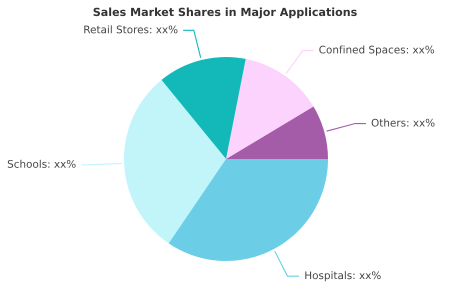 The height and width of the screenshot is (300, 450). I want to click on slice-label: Retail Stores: xx%, so click(131, 29).